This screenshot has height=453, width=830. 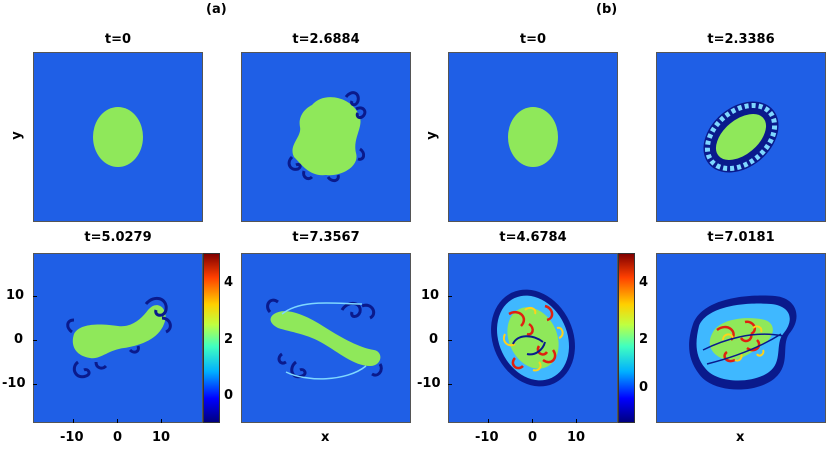 What do you see at coordinates (326, 39) in the screenshot?
I see `panel-a2-title: t=2.6884` at bounding box center [326, 39].